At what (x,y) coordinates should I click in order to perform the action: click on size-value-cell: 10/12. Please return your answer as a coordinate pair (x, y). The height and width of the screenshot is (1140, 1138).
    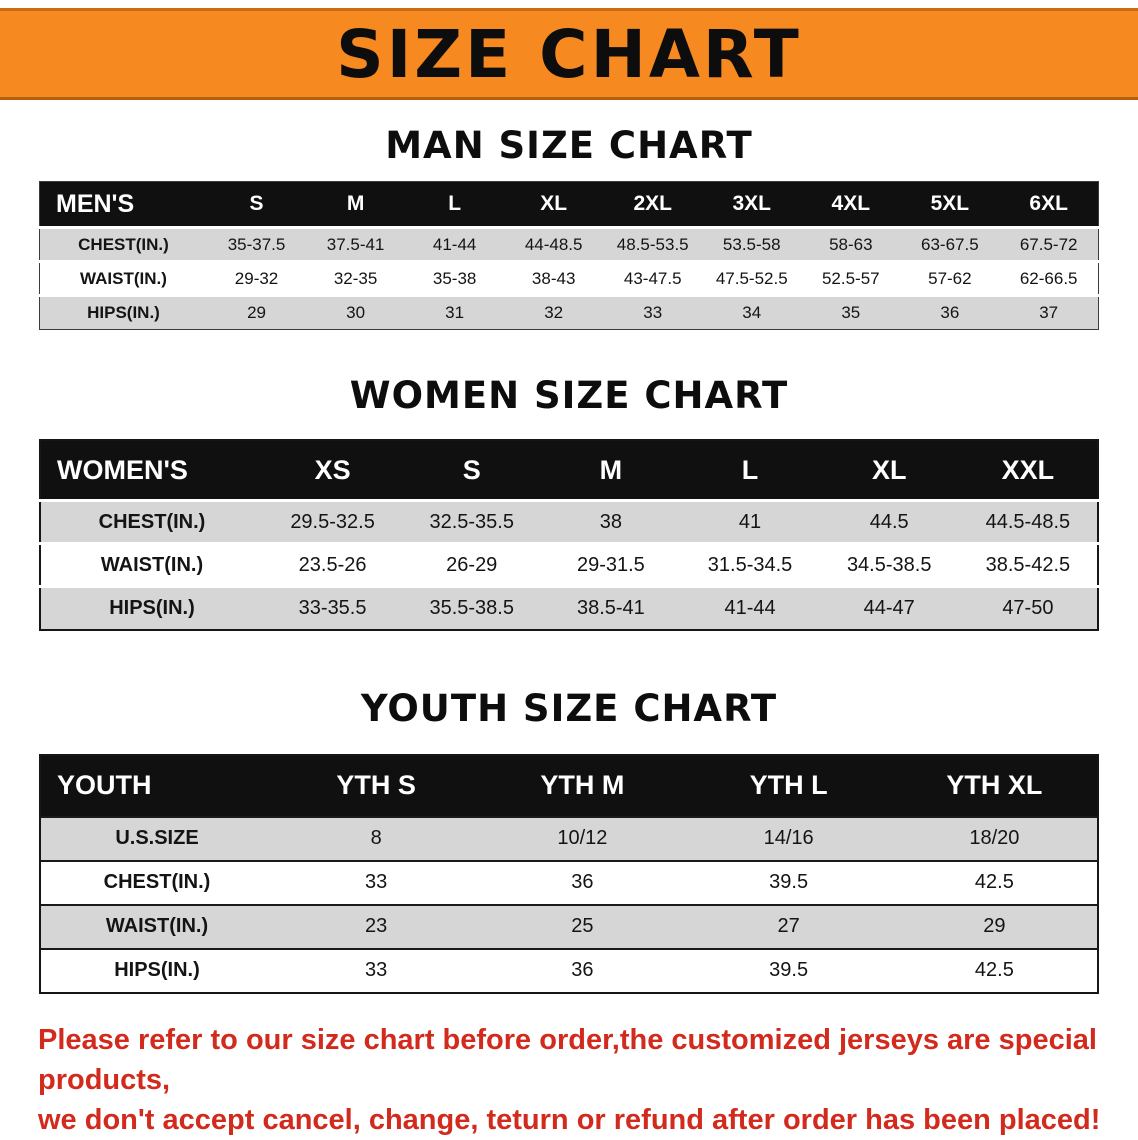
    Looking at the image, I should click on (582, 838).